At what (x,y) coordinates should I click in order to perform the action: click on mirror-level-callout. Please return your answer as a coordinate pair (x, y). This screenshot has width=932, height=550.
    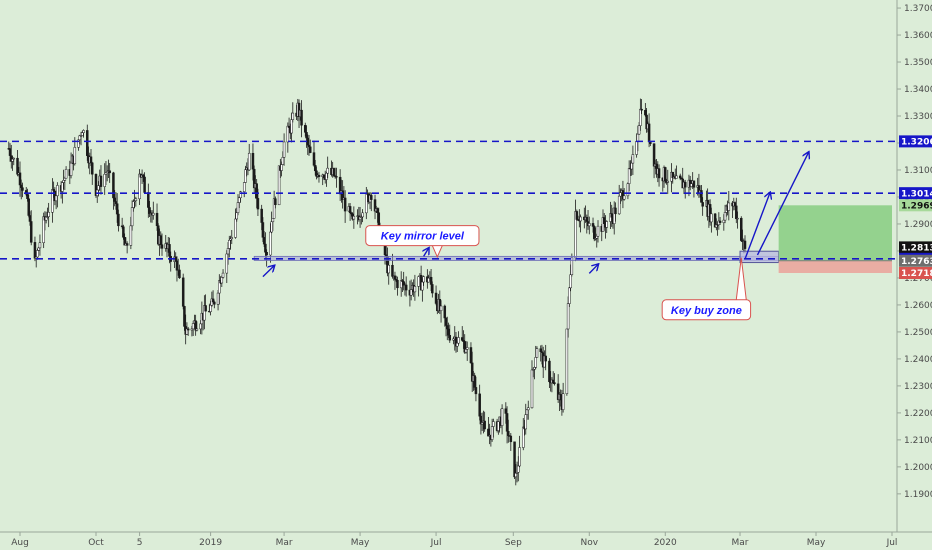
    Looking at the image, I should click on (422, 236).